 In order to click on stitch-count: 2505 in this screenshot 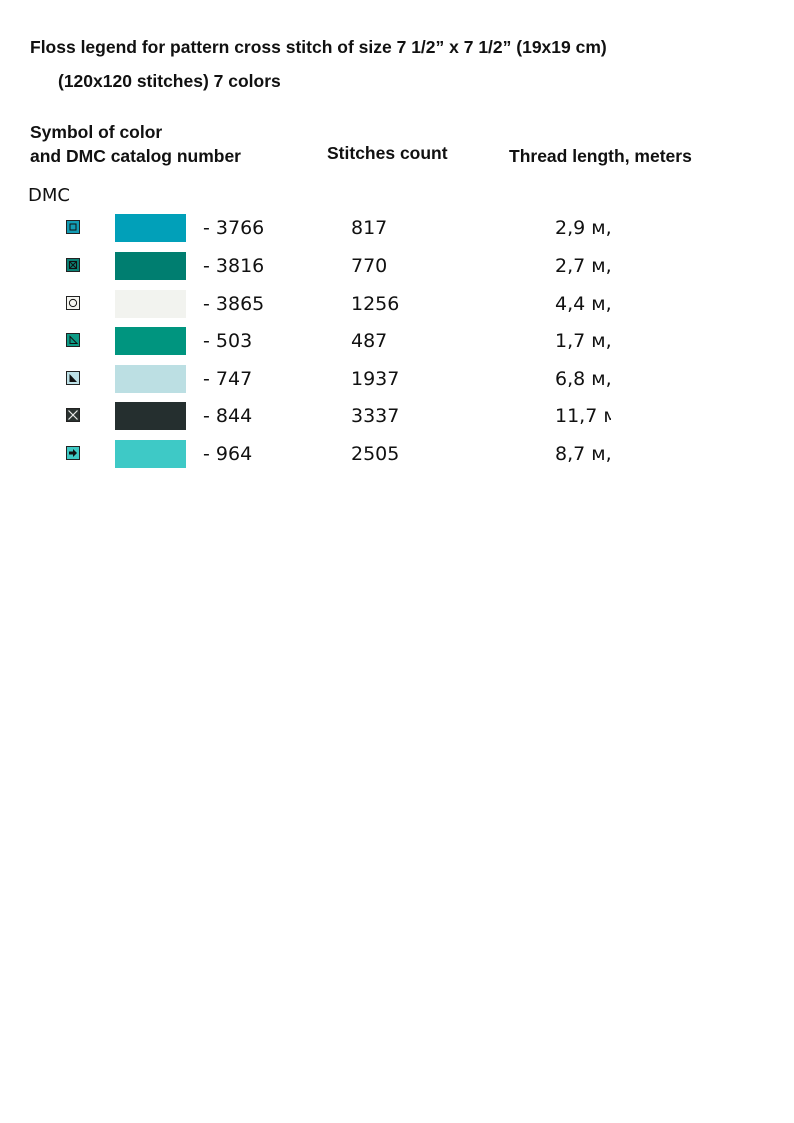, I will do `click(375, 454)`.